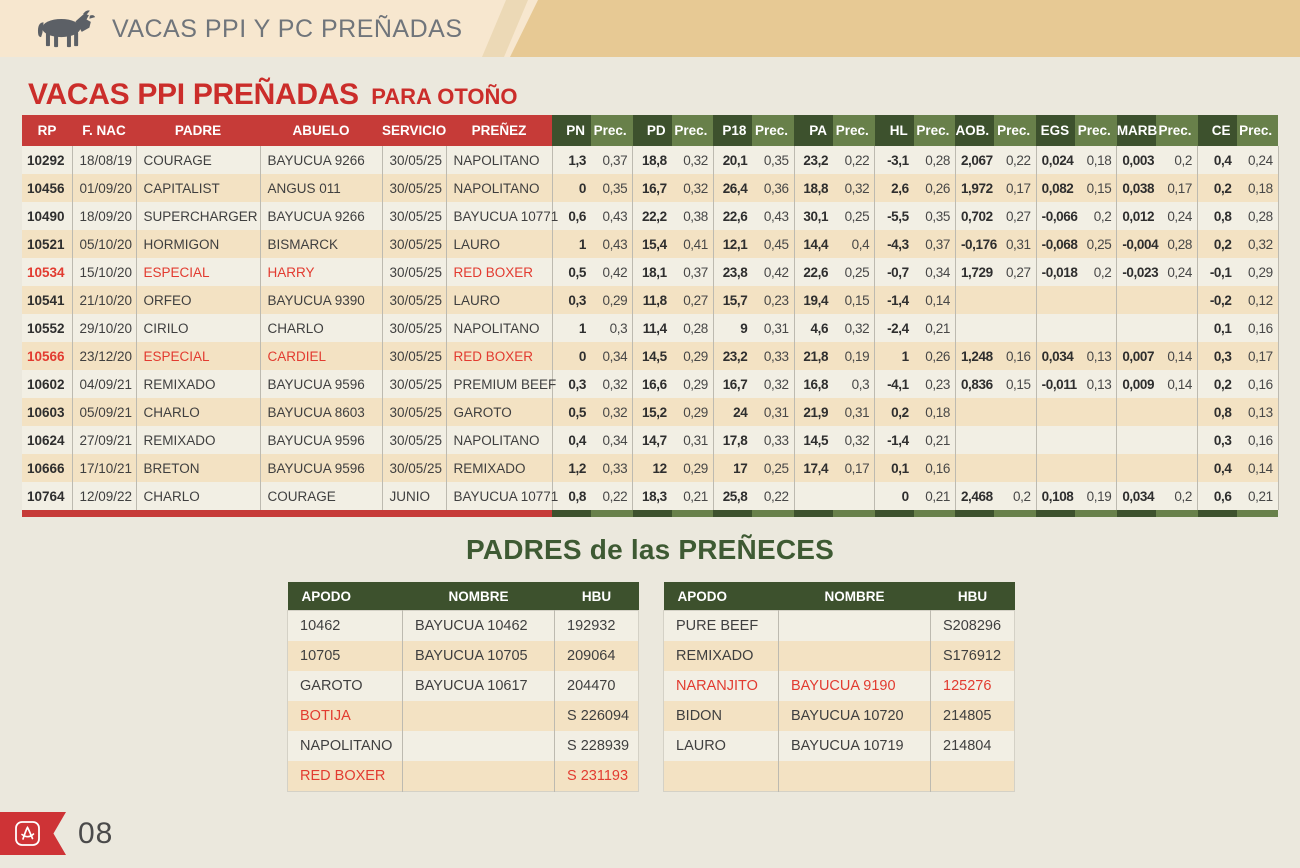 This screenshot has height=868, width=1300. What do you see at coordinates (972, 656) in the screenshot?
I see `cell: S176912` at bounding box center [972, 656].